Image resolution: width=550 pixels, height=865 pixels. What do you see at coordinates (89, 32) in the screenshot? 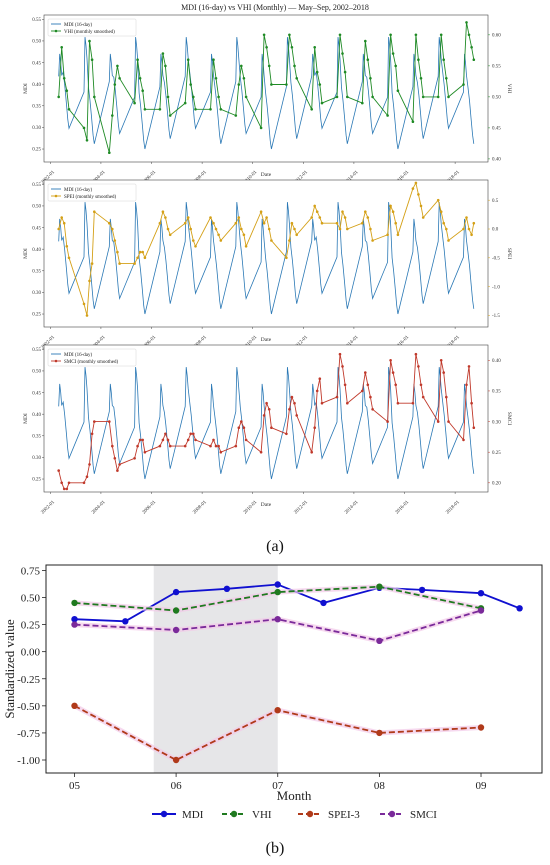
I see `legend-label-vhi: VHI (monthly smoothed)` at bounding box center [89, 32].